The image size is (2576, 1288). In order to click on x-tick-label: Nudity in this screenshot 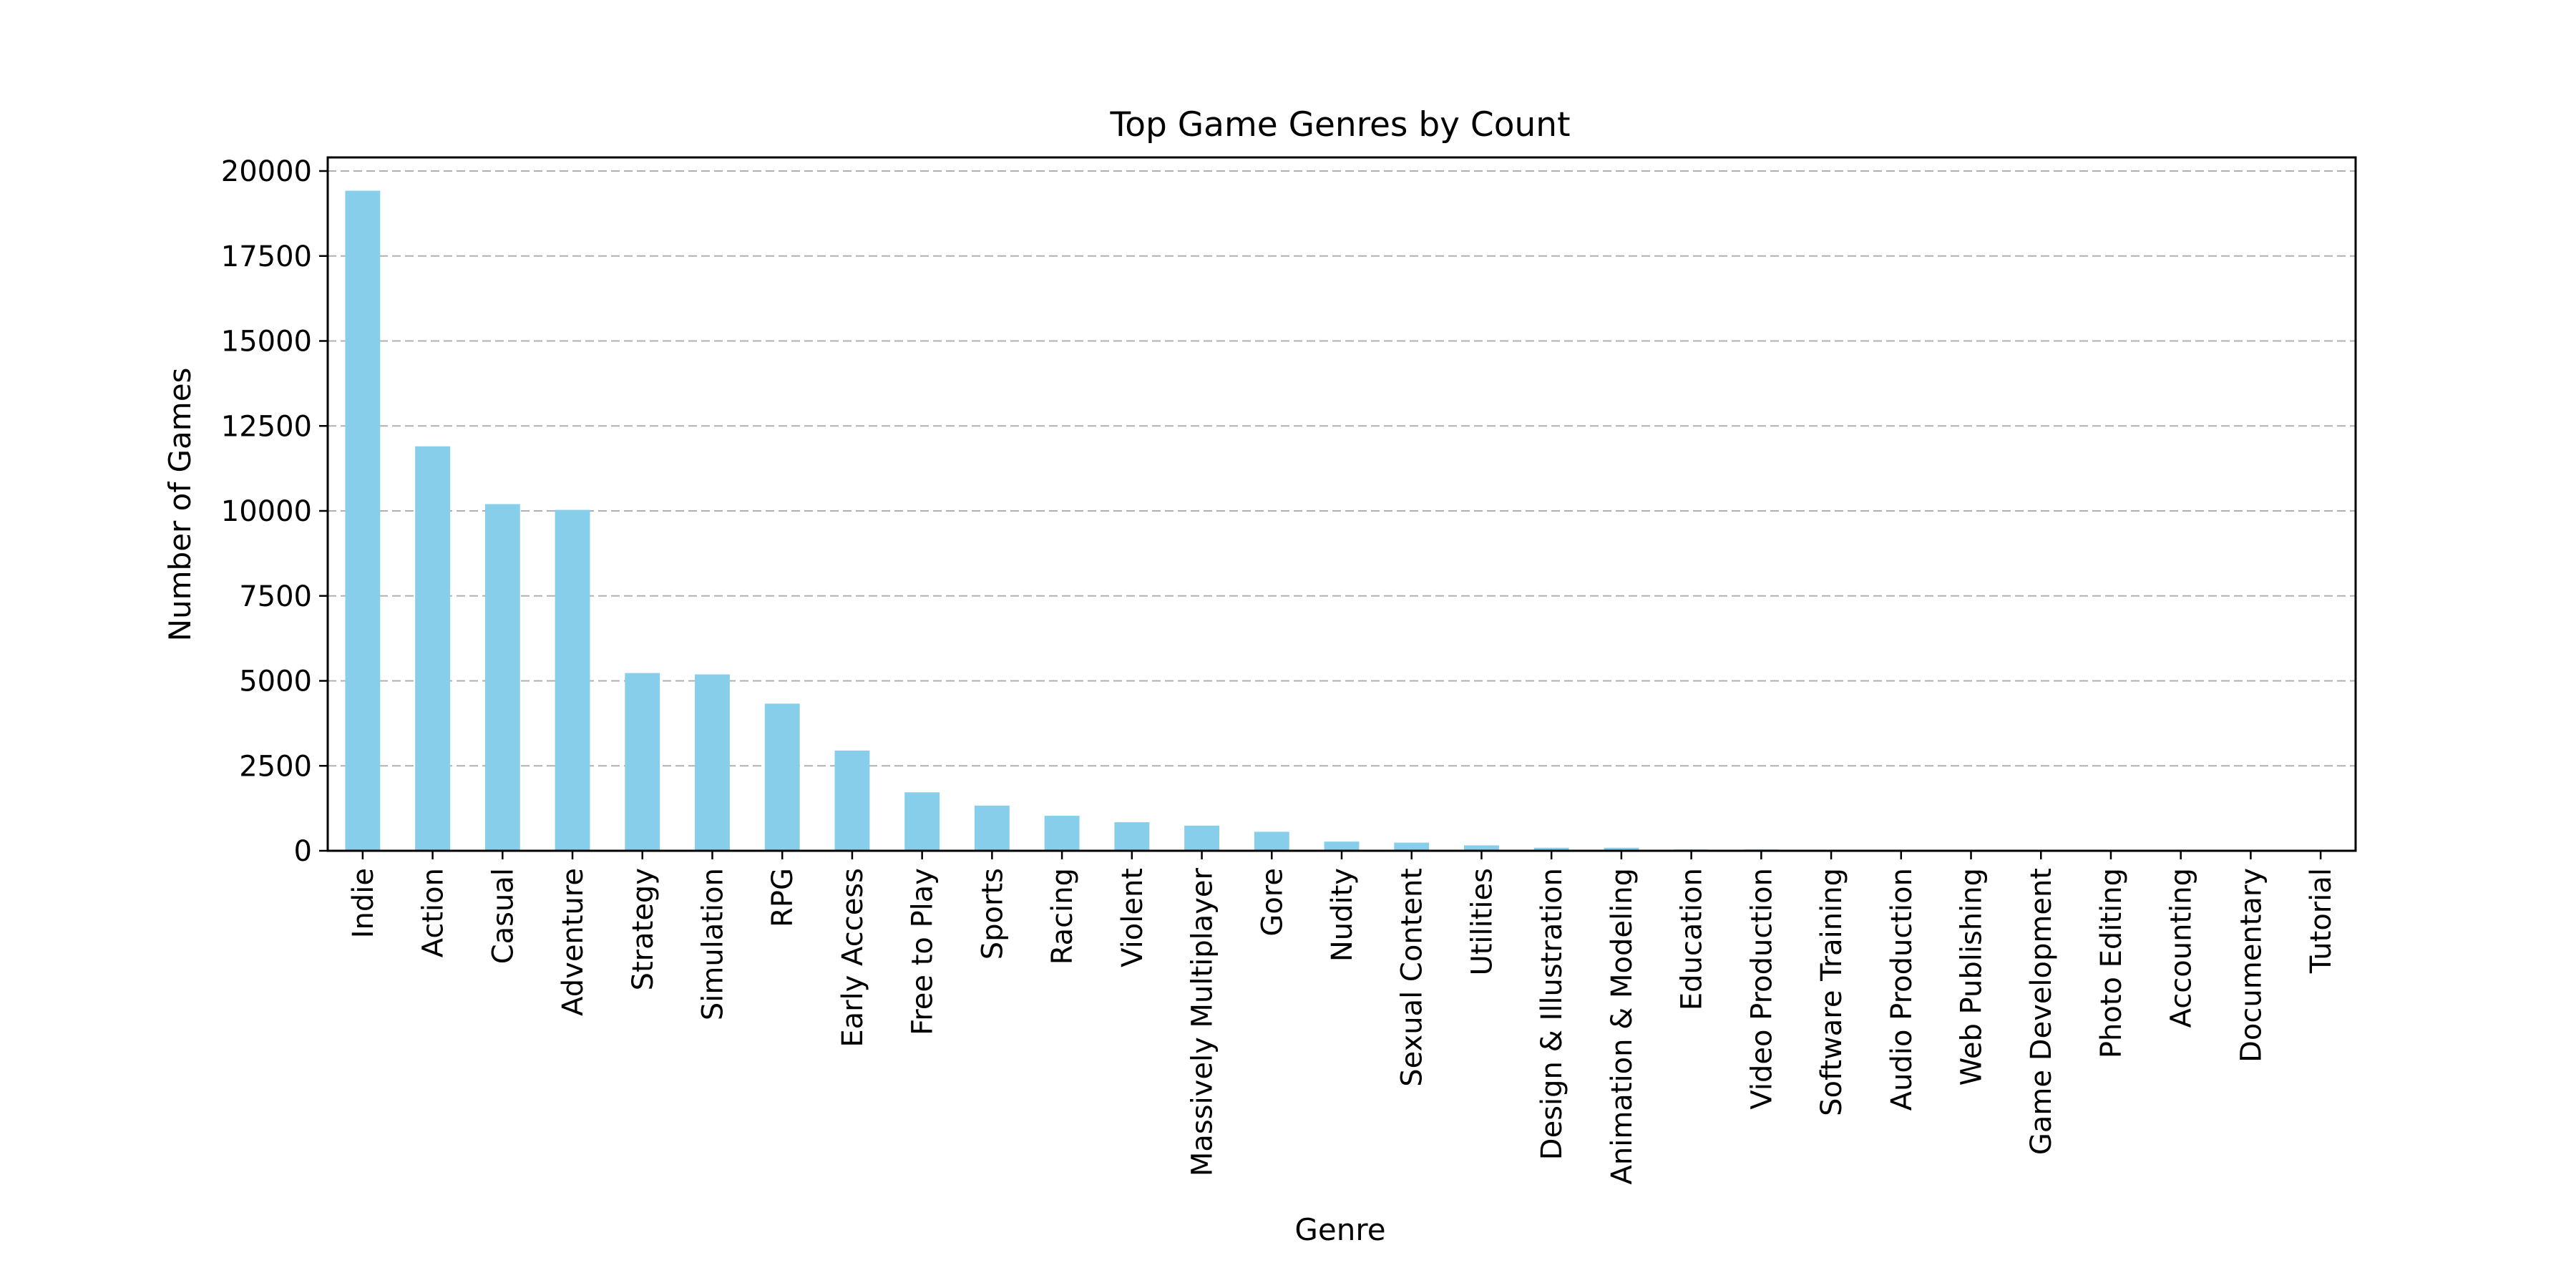, I will do `click(1342, 915)`.